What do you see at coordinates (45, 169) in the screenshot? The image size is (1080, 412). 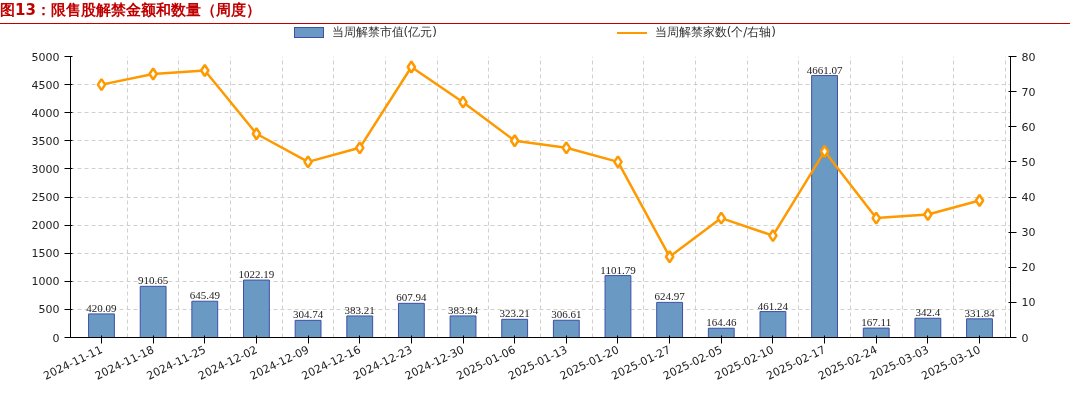 I see `y-tick-label: 3000` at bounding box center [45, 169].